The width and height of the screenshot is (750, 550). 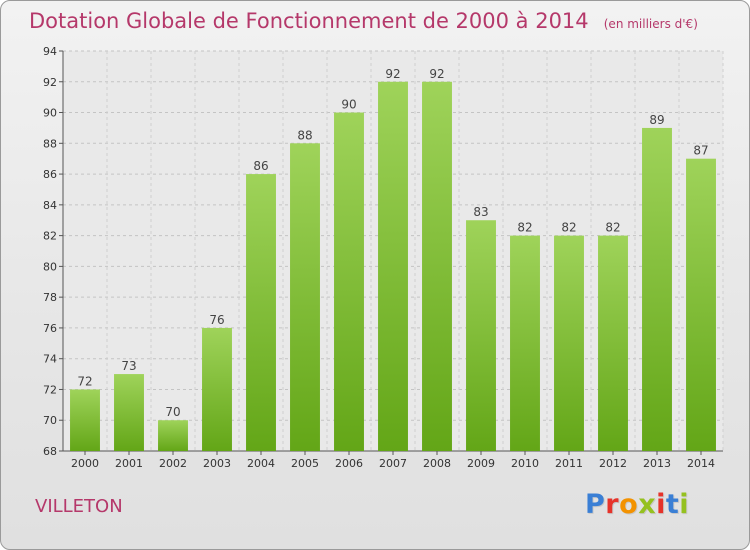 I want to click on y-tick-label: 78, so click(x=50, y=297).